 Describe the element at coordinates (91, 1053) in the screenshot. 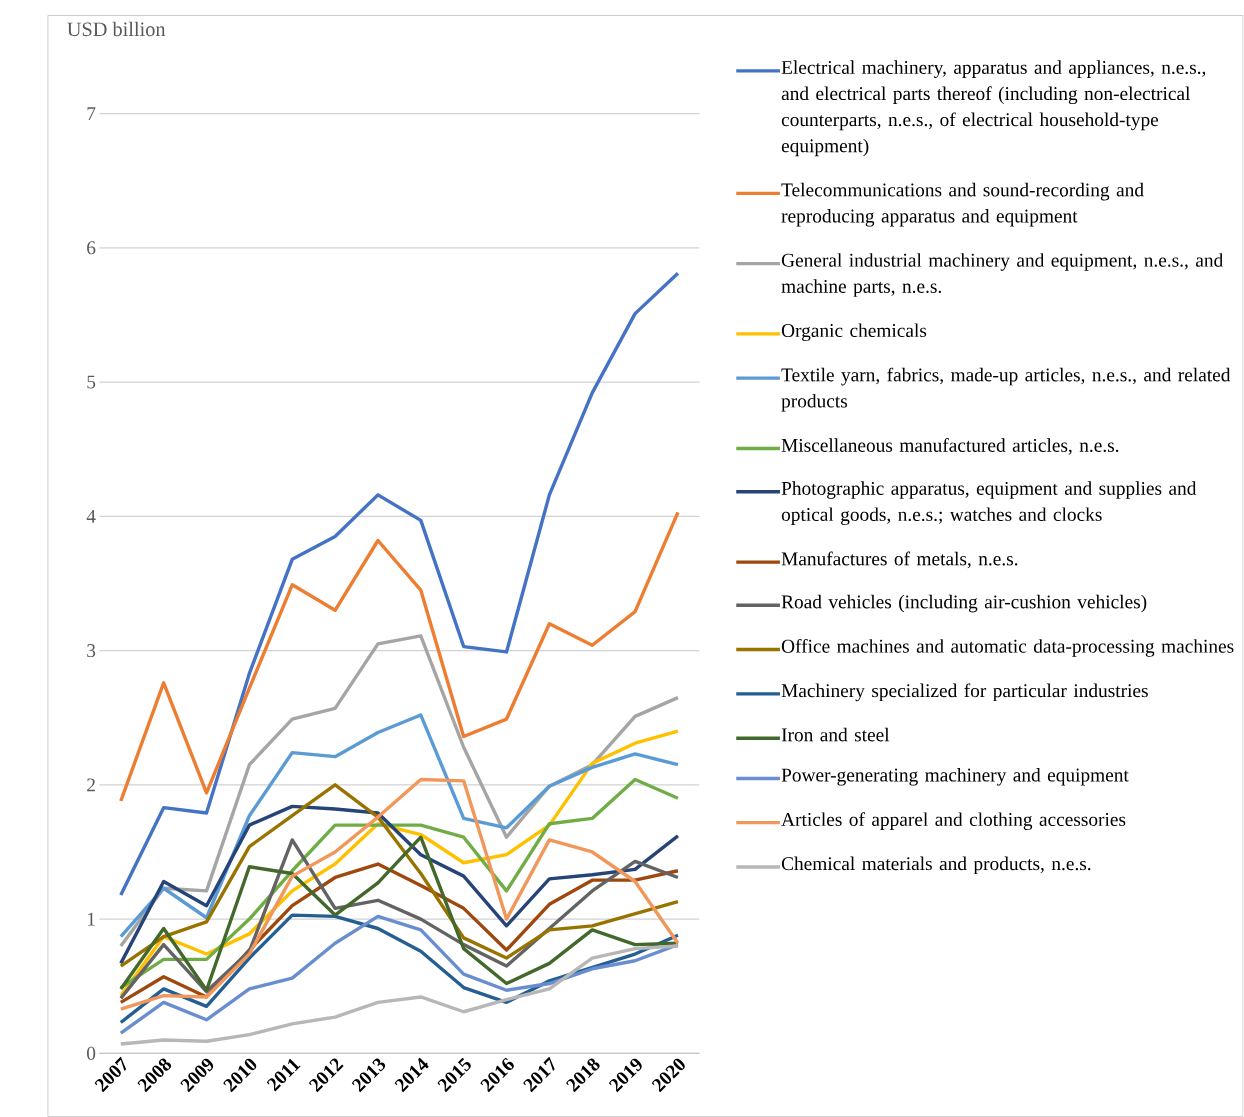

I see `y-tick-label: 0` at that location.